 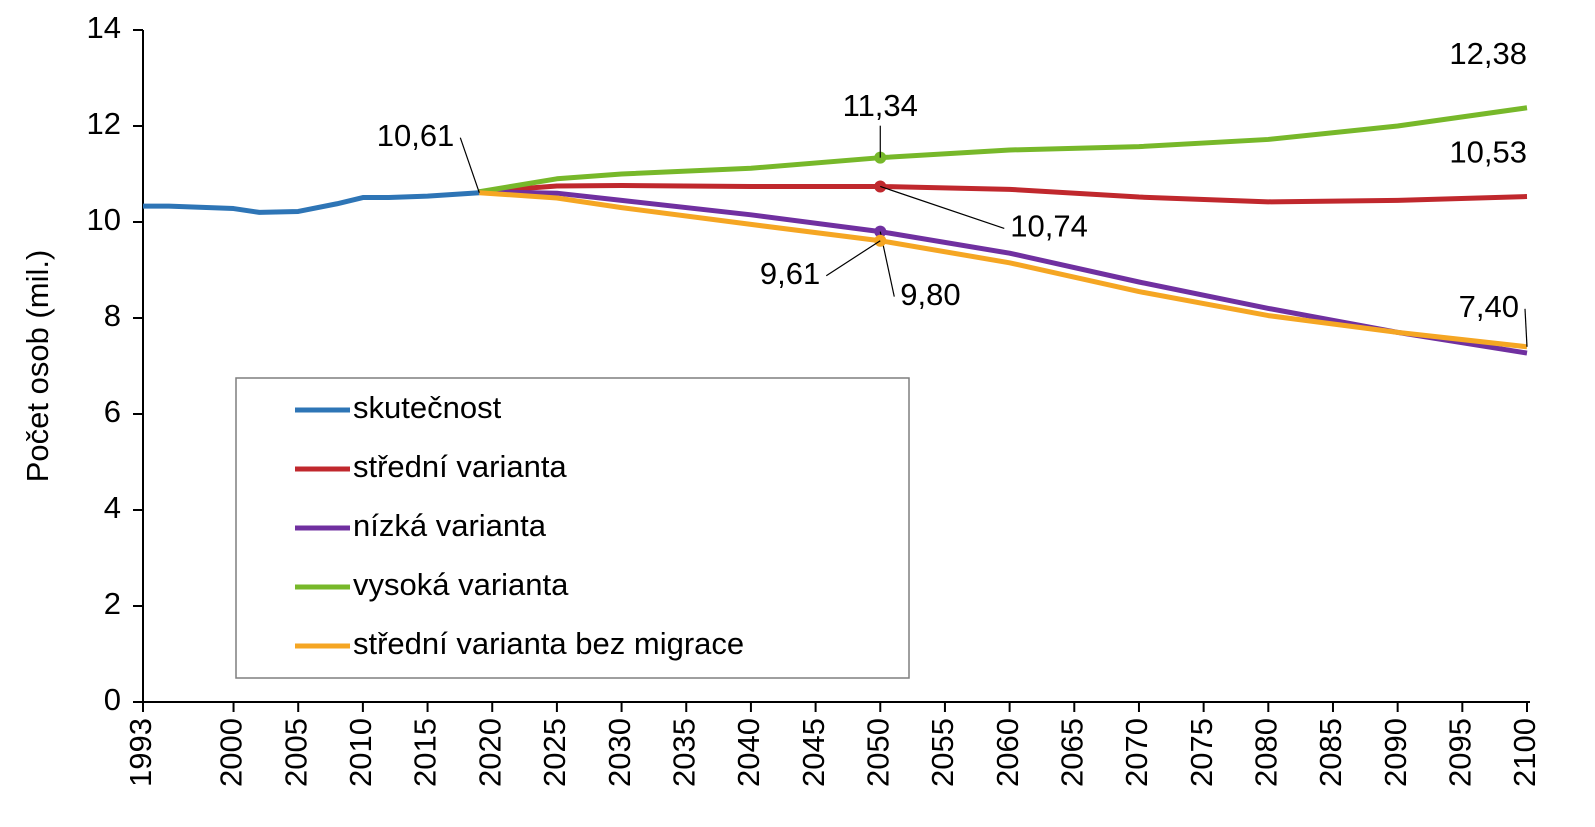 I want to click on y-tick-label: 14, so click(x=104, y=27).